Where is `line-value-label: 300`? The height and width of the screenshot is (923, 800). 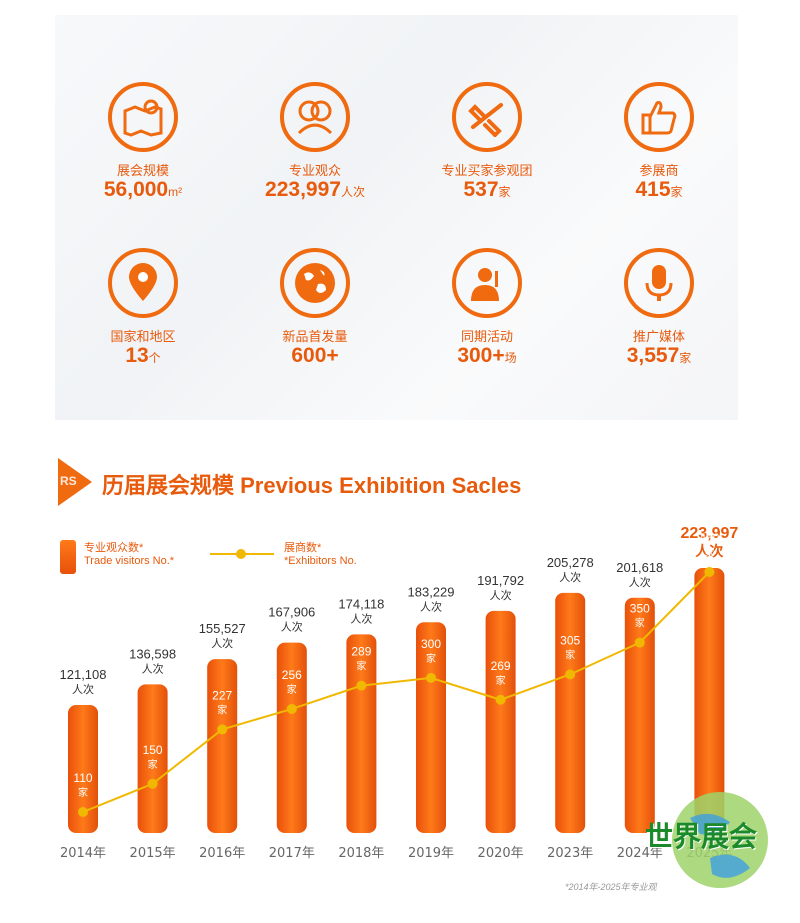
line-value-label: 300 is located at coordinates (431, 644).